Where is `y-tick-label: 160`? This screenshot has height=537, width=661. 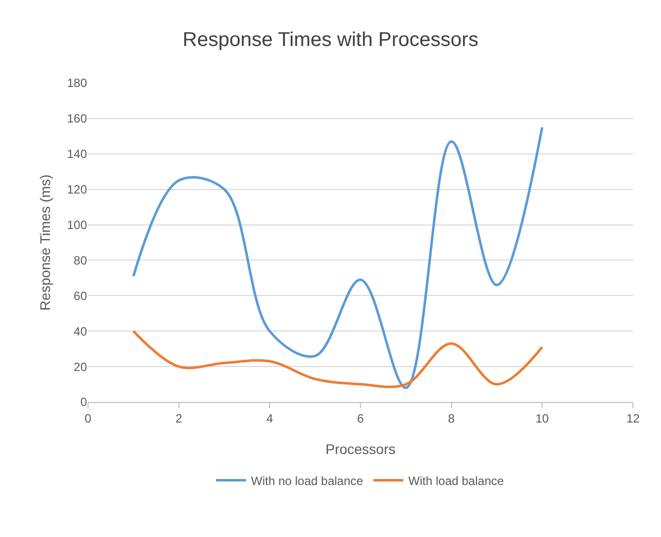 y-tick-label: 160 is located at coordinates (77, 119).